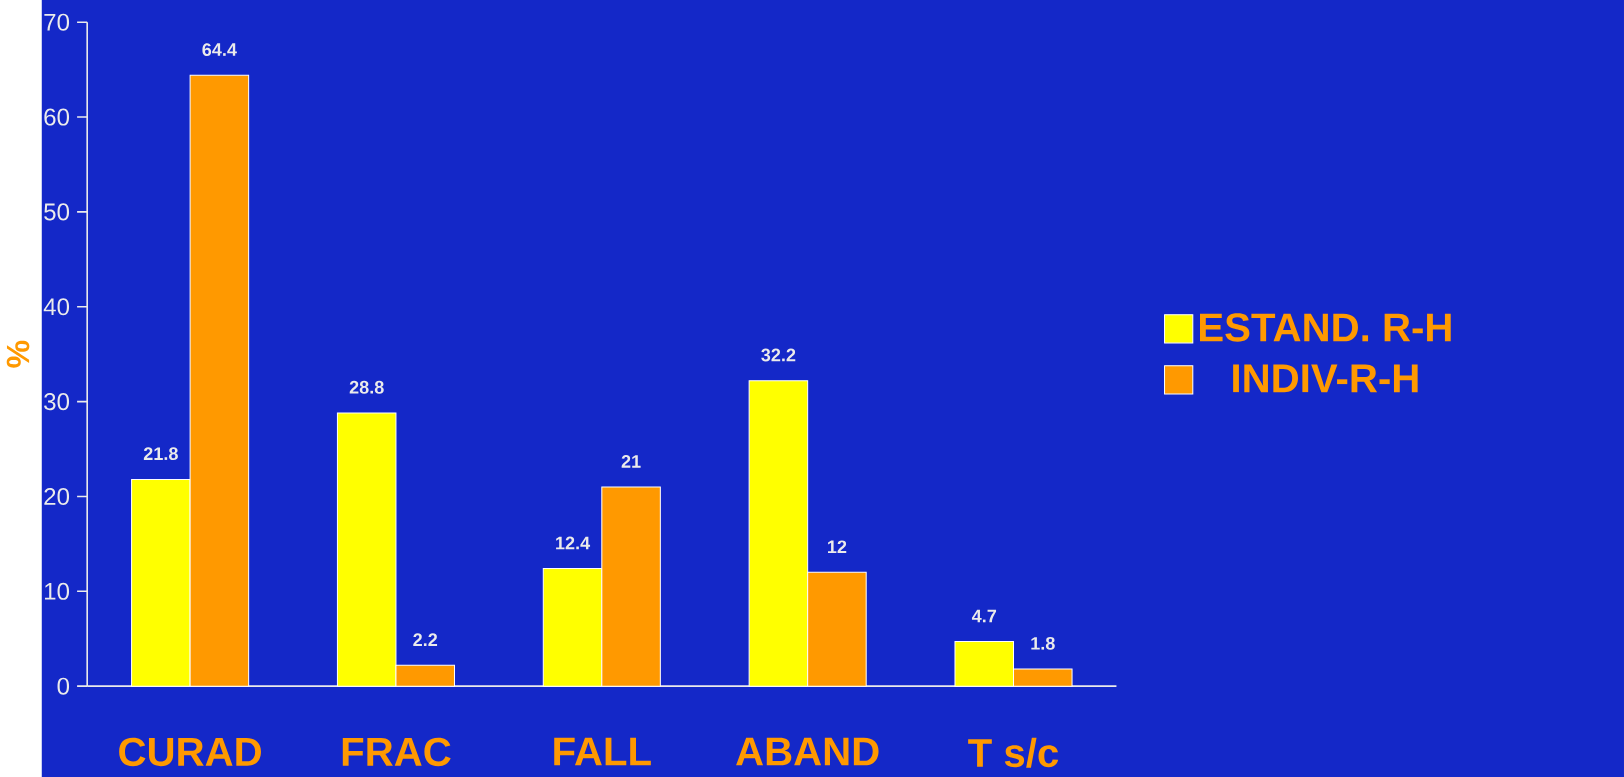  Describe the element at coordinates (396, 752) in the screenshot. I see `x-tick-label: FRAC` at that location.